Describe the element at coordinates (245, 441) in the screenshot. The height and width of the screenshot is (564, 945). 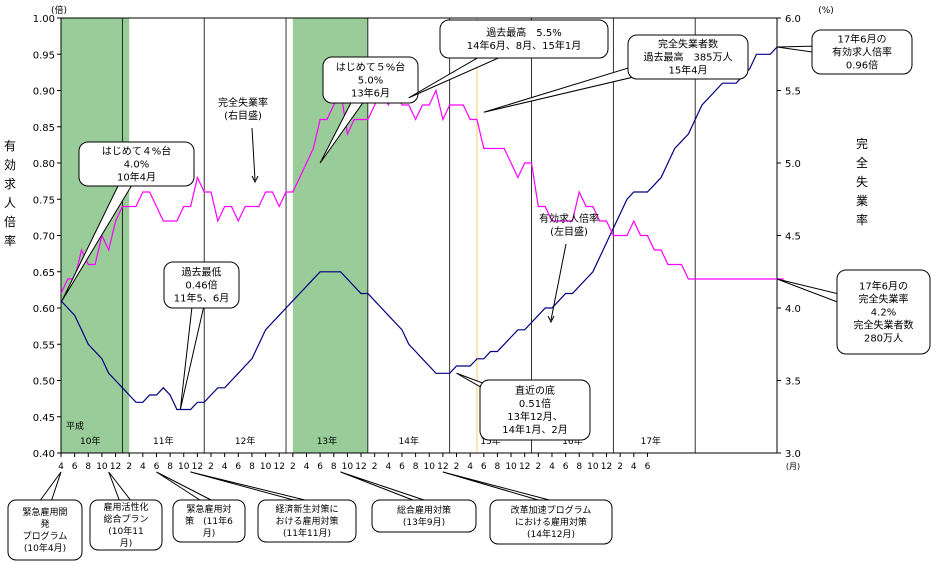
I see `year-label: 12年` at that location.